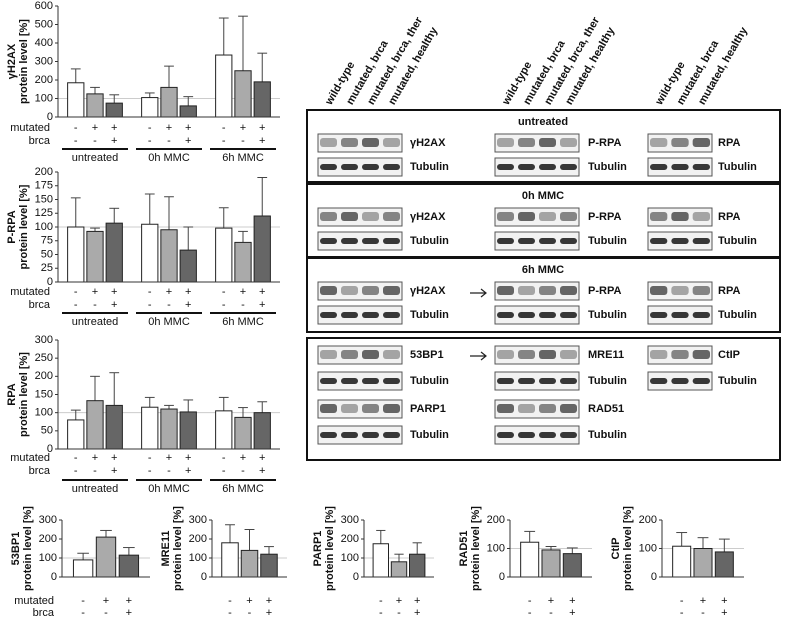  I want to click on y-axis-title: P-RPA, so click(12, 226).